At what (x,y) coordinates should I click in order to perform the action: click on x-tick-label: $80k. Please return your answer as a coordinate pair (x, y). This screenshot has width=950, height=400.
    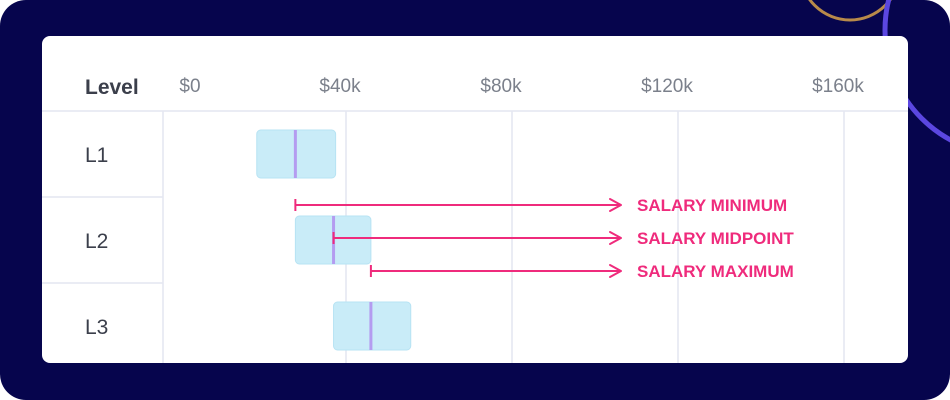
    Looking at the image, I should click on (501, 86).